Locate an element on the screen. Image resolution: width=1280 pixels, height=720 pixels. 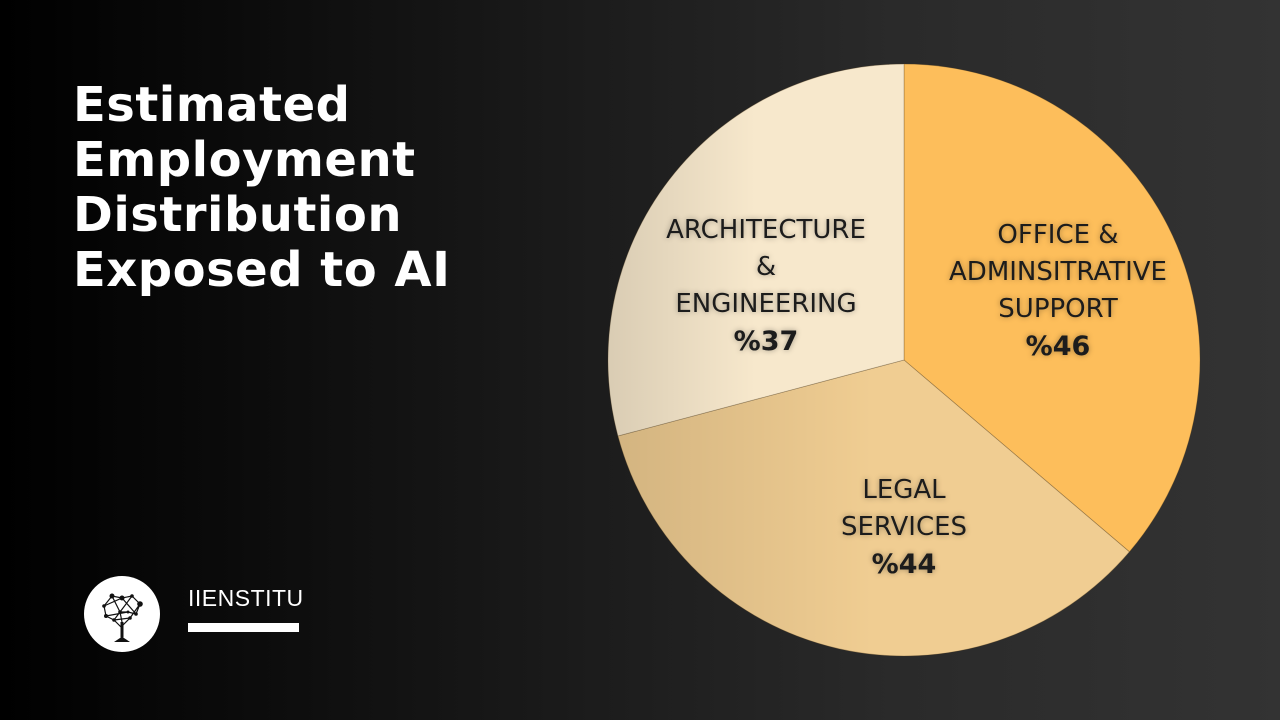
slice-label-legal: LEGAL SERVICES %44 is located at coordinates (904, 527).